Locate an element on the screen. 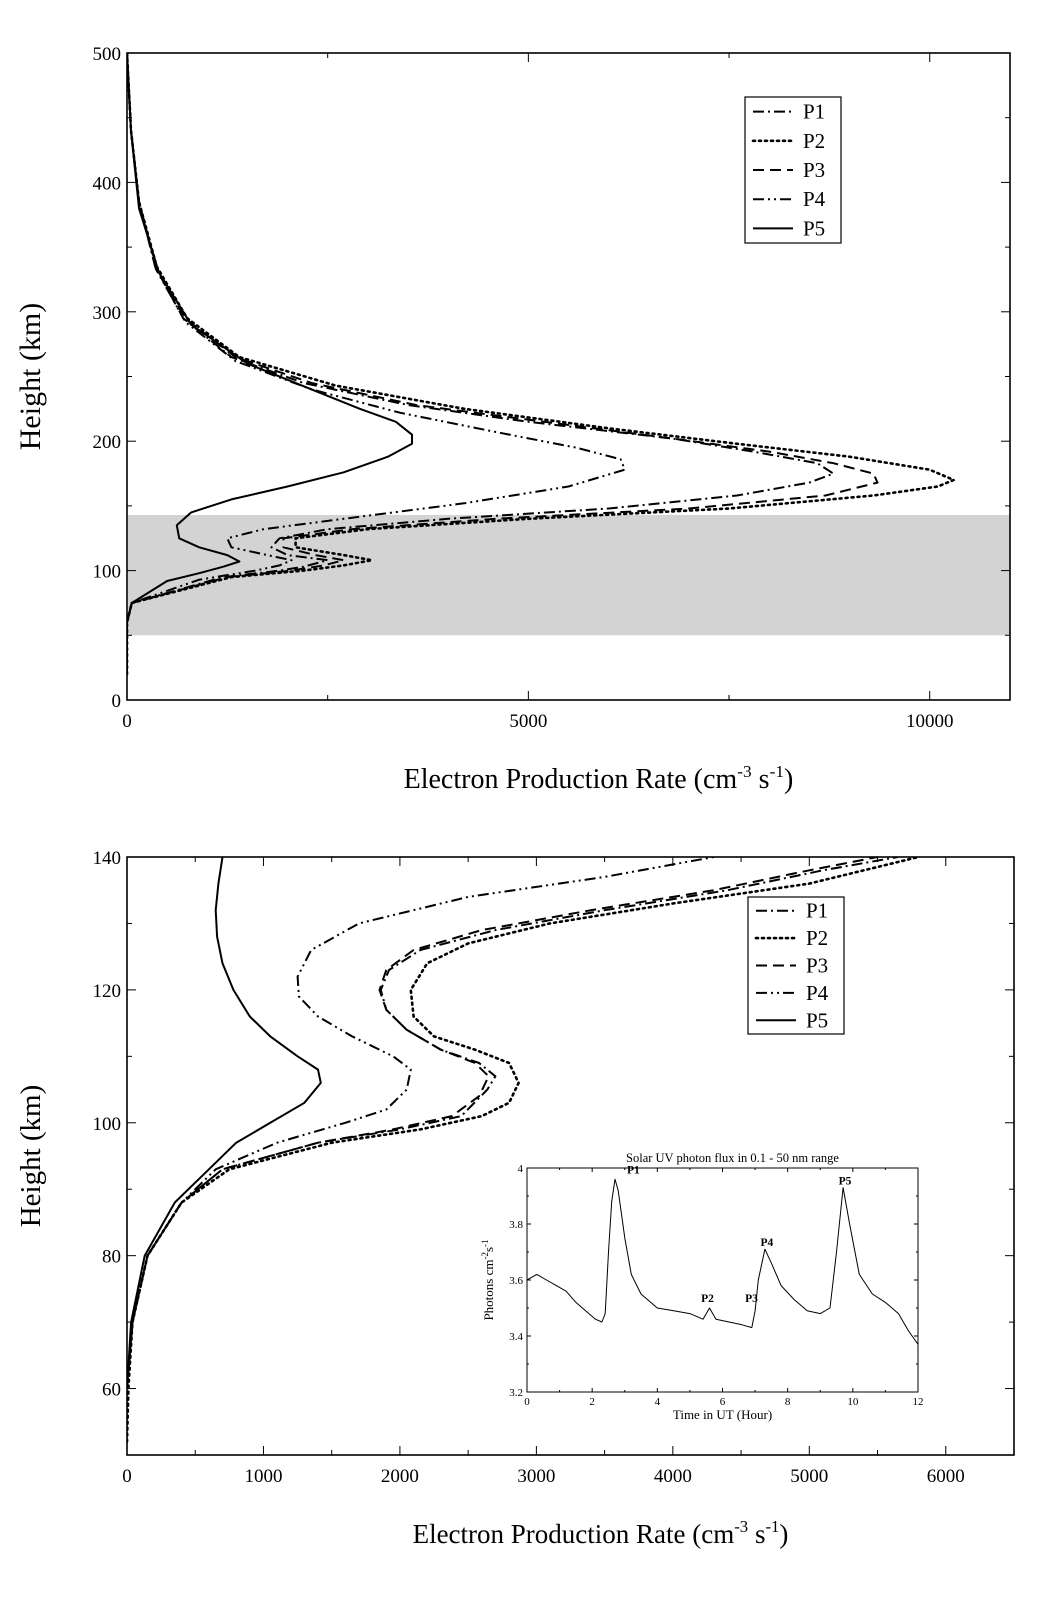 The height and width of the screenshot is (1600, 1056). peak-annotation-p3: P3 is located at coordinates (751, 1299).